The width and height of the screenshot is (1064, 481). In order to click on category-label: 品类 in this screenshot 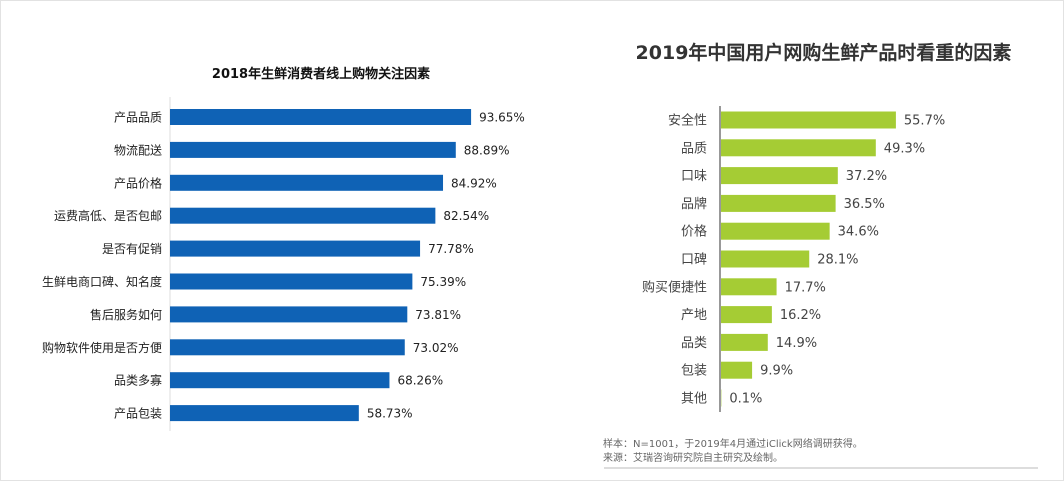, I will do `click(694, 343)`.